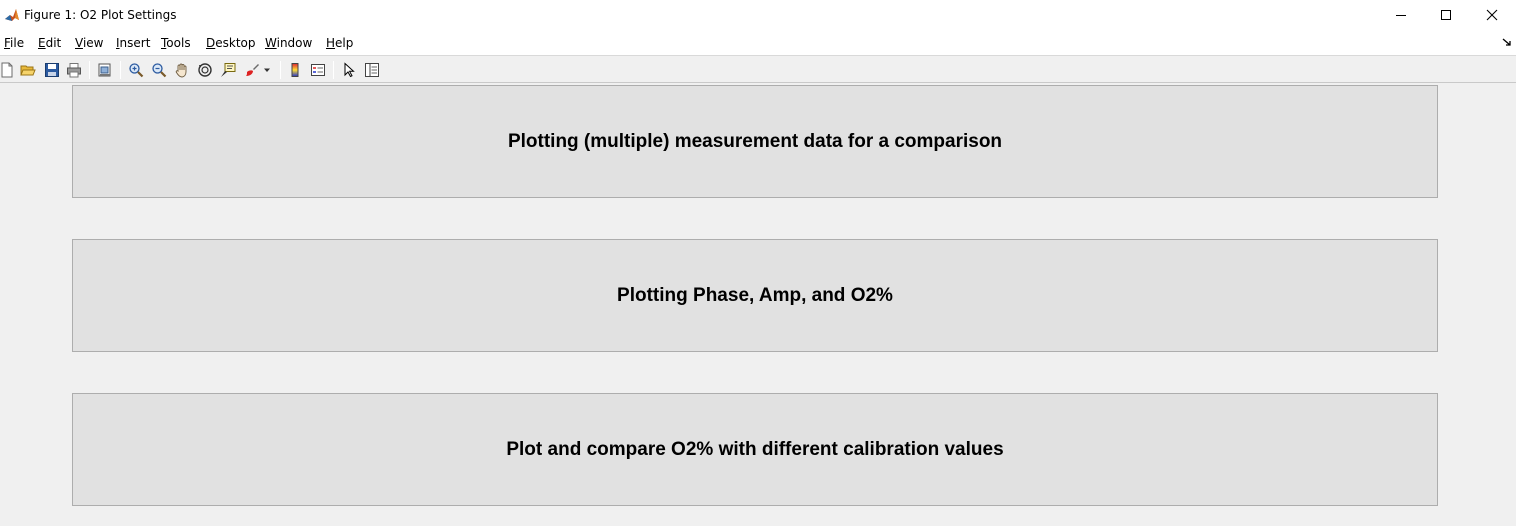 This screenshot has height=526, width=1516. What do you see at coordinates (100, 15) in the screenshot?
I see `window-title: Figure 1: O2 Plot Settings` at bounding box center [100, 15].